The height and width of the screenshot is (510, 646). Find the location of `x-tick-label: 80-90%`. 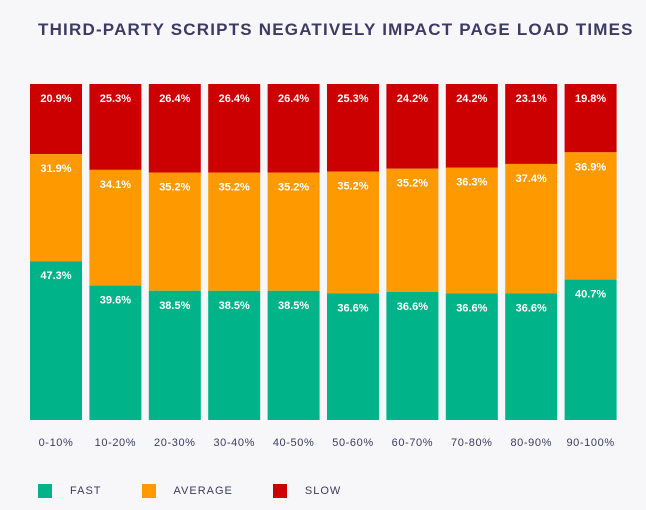

x-tick-label: 80-90% is located at coordinates (531, 443).